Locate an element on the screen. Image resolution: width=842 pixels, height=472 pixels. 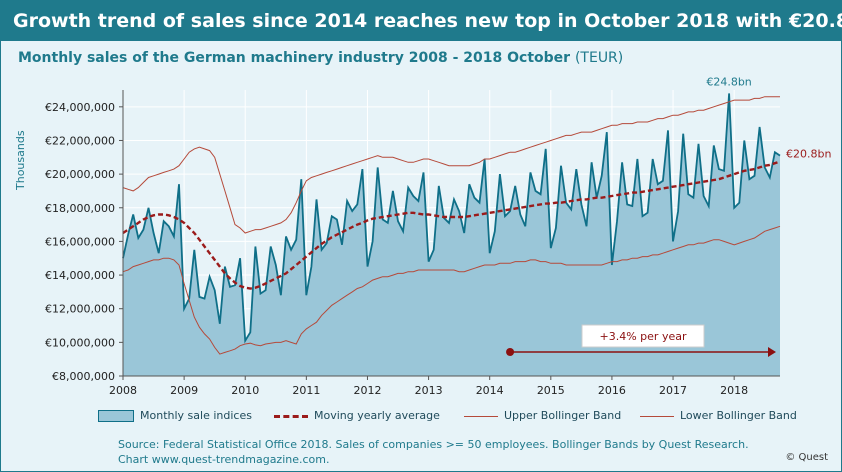
legend-item-lower: Lower Bollinger Band is located at coordinates (718, 416).